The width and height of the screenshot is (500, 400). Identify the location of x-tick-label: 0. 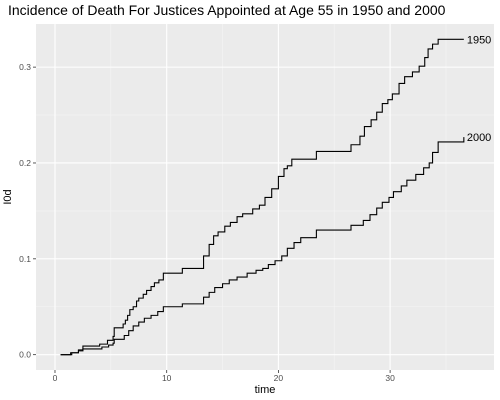
(55, 378).